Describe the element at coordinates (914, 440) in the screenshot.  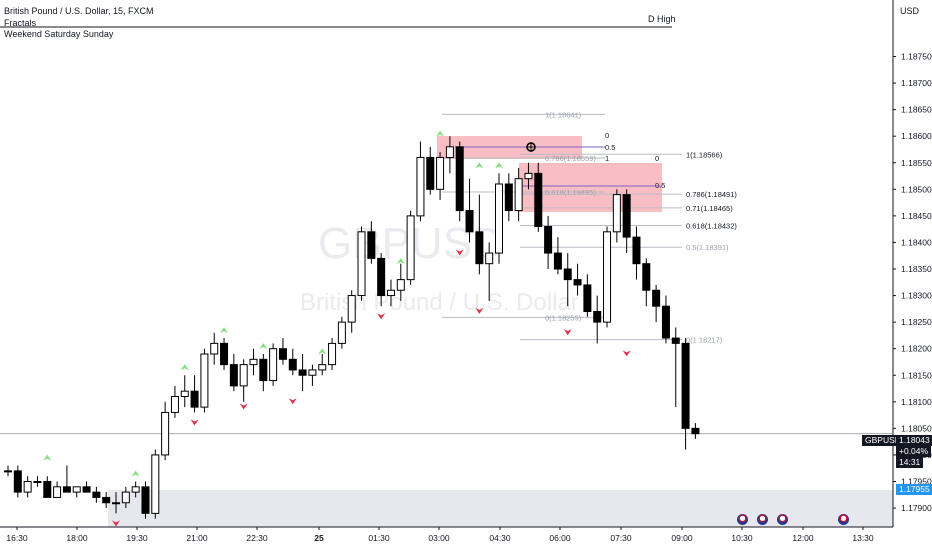
I see `last-price-tag: 1.18043` at that location.